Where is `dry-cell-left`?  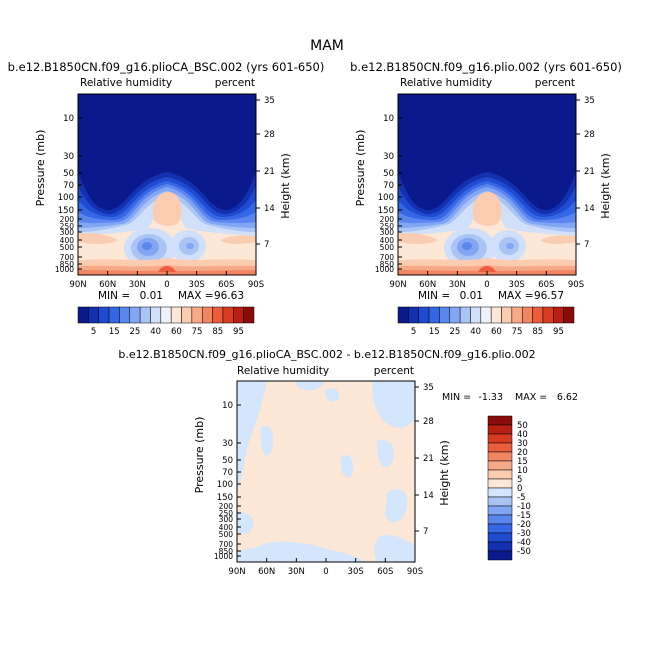
dry-cell-left is located at coordinates (147, 246).